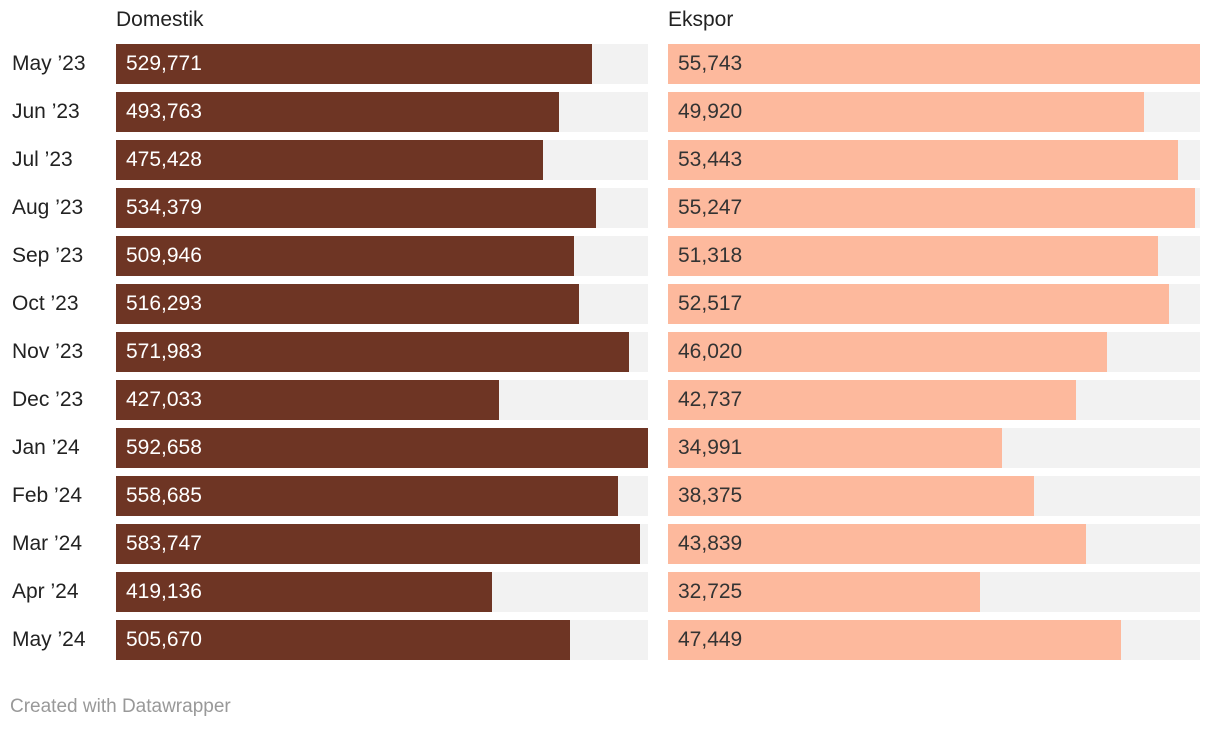 Image resolution: width=1220 pixels, height=732 pixels. What do you see at coordinates (710, 111) in the screenshot?
I see `bar-value-label: 49,920` at bounding box center [710, 111].